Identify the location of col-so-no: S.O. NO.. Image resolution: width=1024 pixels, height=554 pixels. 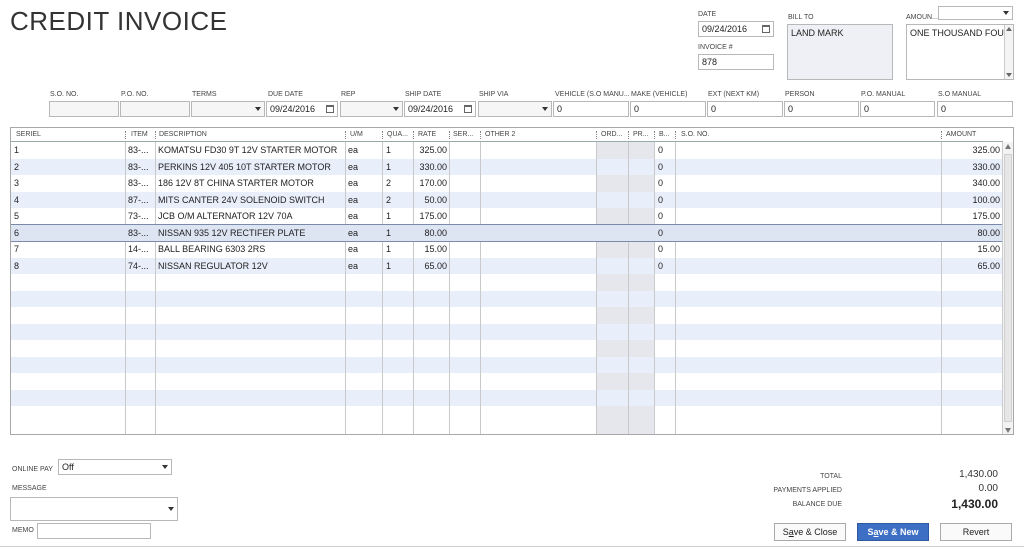
(695, 134).